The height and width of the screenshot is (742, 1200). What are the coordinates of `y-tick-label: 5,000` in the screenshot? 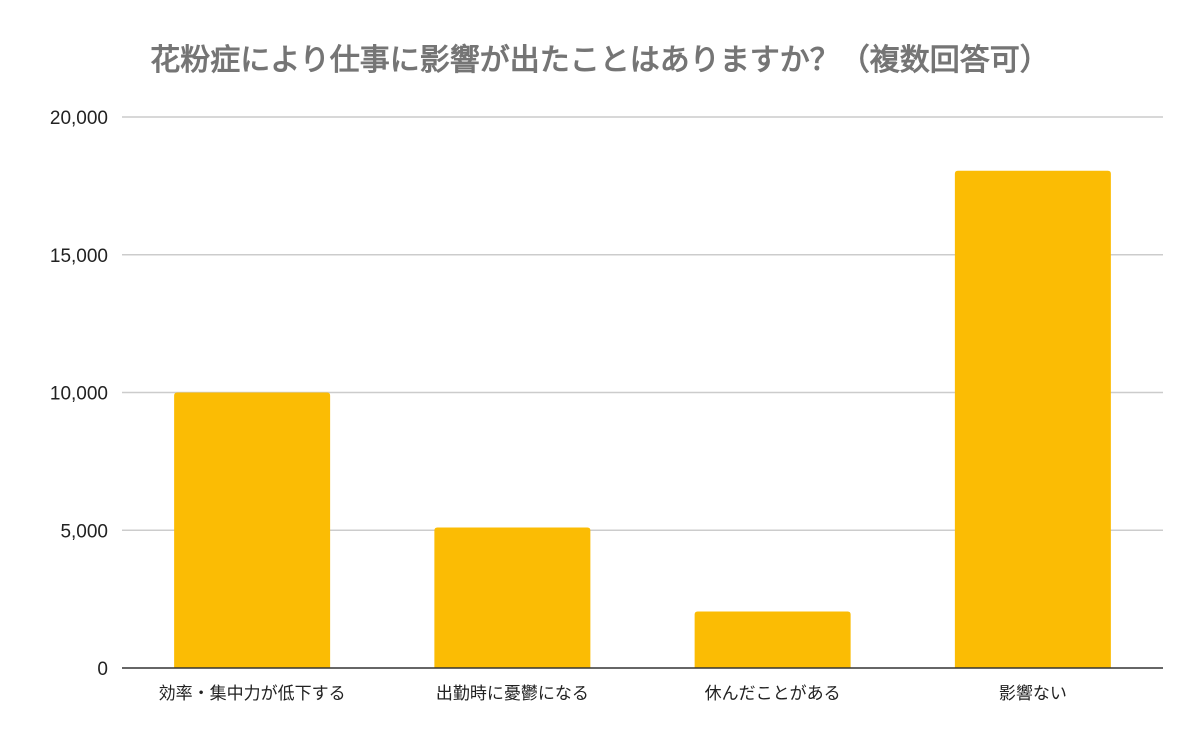 It's located at (84, 531).